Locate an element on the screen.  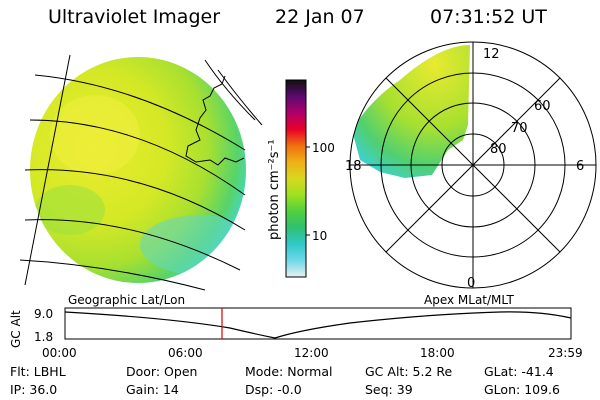
polar-label-12: 12 is located at coordinates (491, 54).